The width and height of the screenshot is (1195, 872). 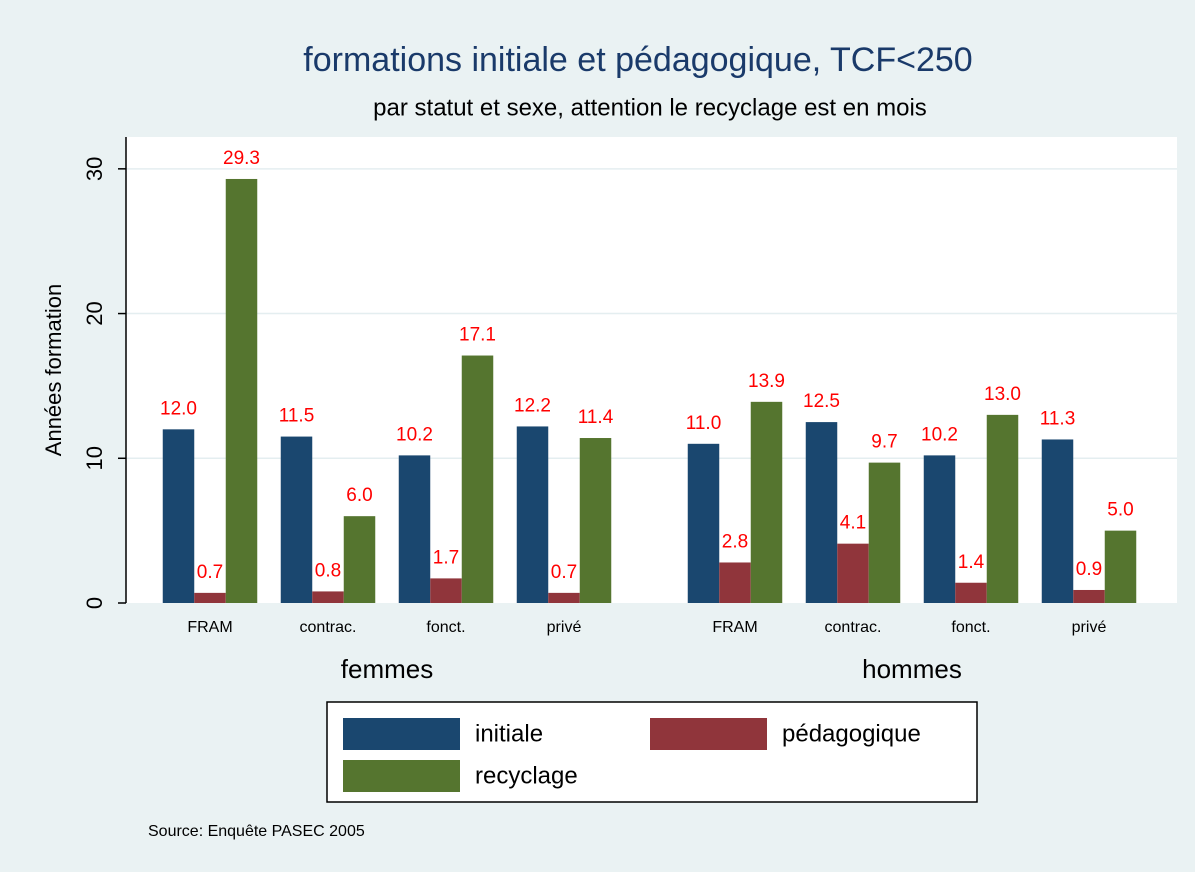 I want to click on value-label: 6.0, so click(x=359, y=495).